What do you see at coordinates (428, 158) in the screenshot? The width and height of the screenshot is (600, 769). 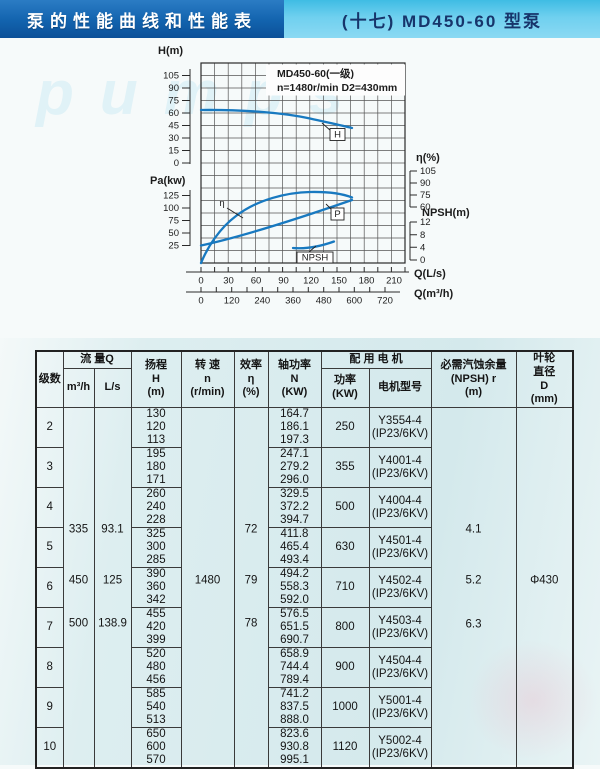 I see `eta-axis-label: η(%)` at bounding box center [428, 158].